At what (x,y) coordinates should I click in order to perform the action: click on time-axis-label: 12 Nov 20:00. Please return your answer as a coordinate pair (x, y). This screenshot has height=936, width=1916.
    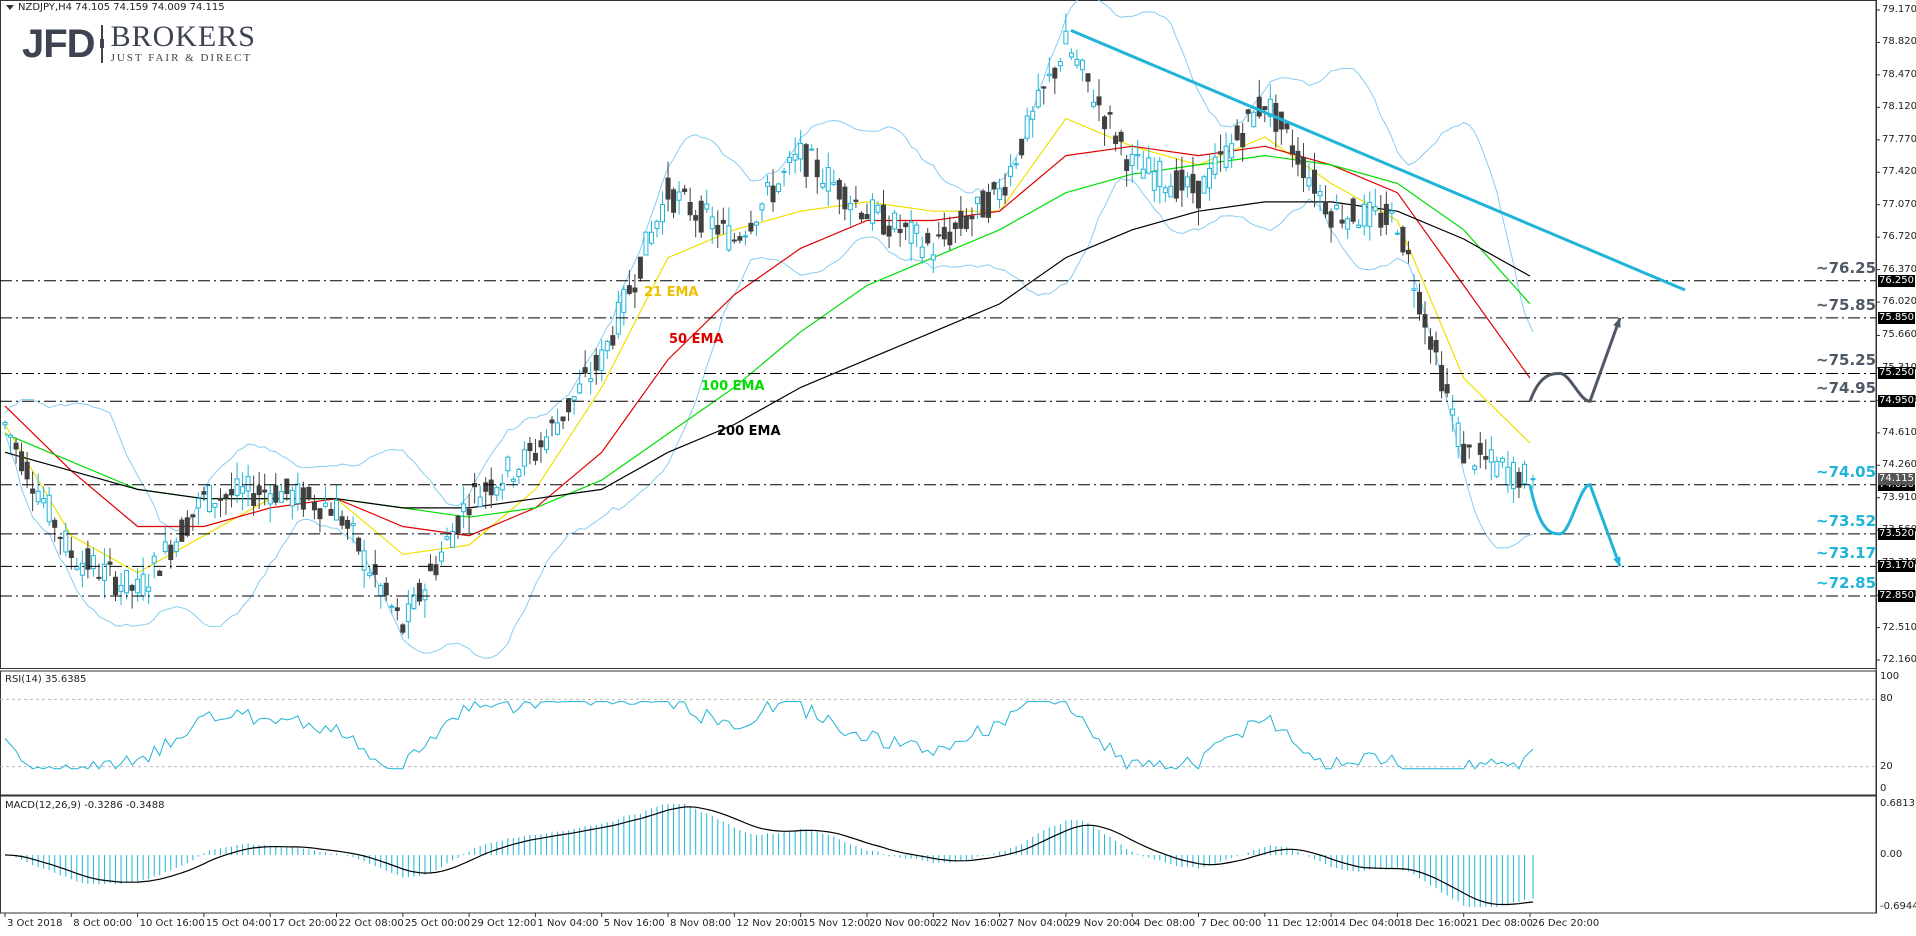
    Looking at the image, I should click on (770, 923).